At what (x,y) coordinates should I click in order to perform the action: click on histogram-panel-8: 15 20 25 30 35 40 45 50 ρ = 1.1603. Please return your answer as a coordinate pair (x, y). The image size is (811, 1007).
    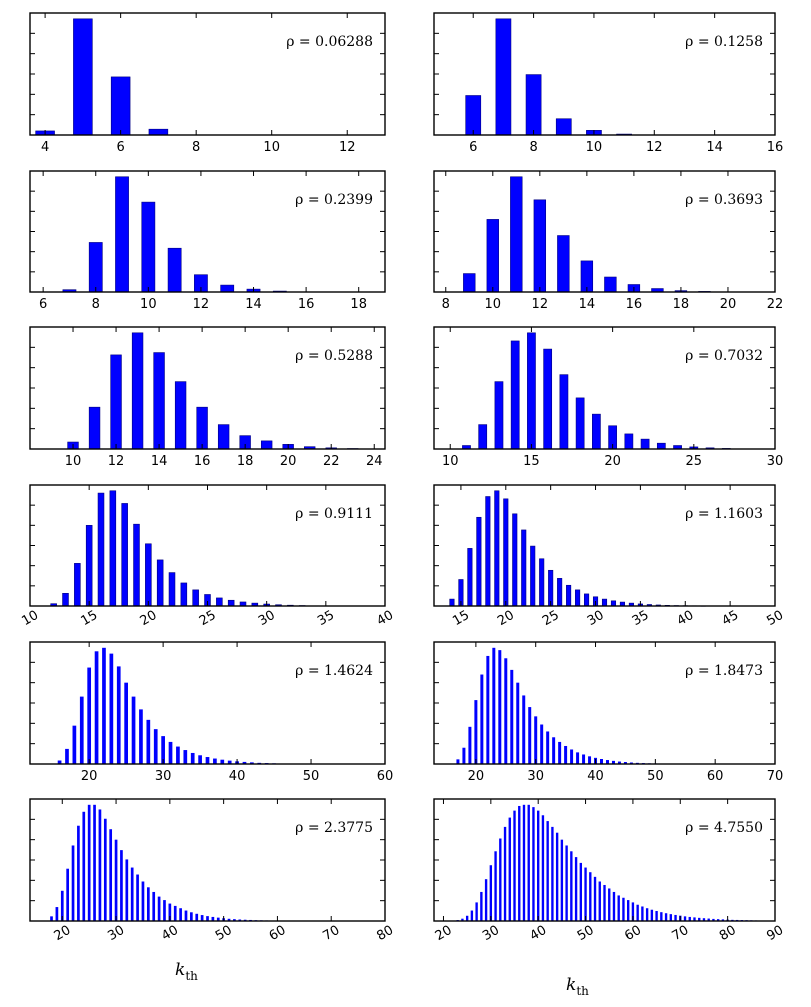
    Looking at the image, I should click on (609, 556).